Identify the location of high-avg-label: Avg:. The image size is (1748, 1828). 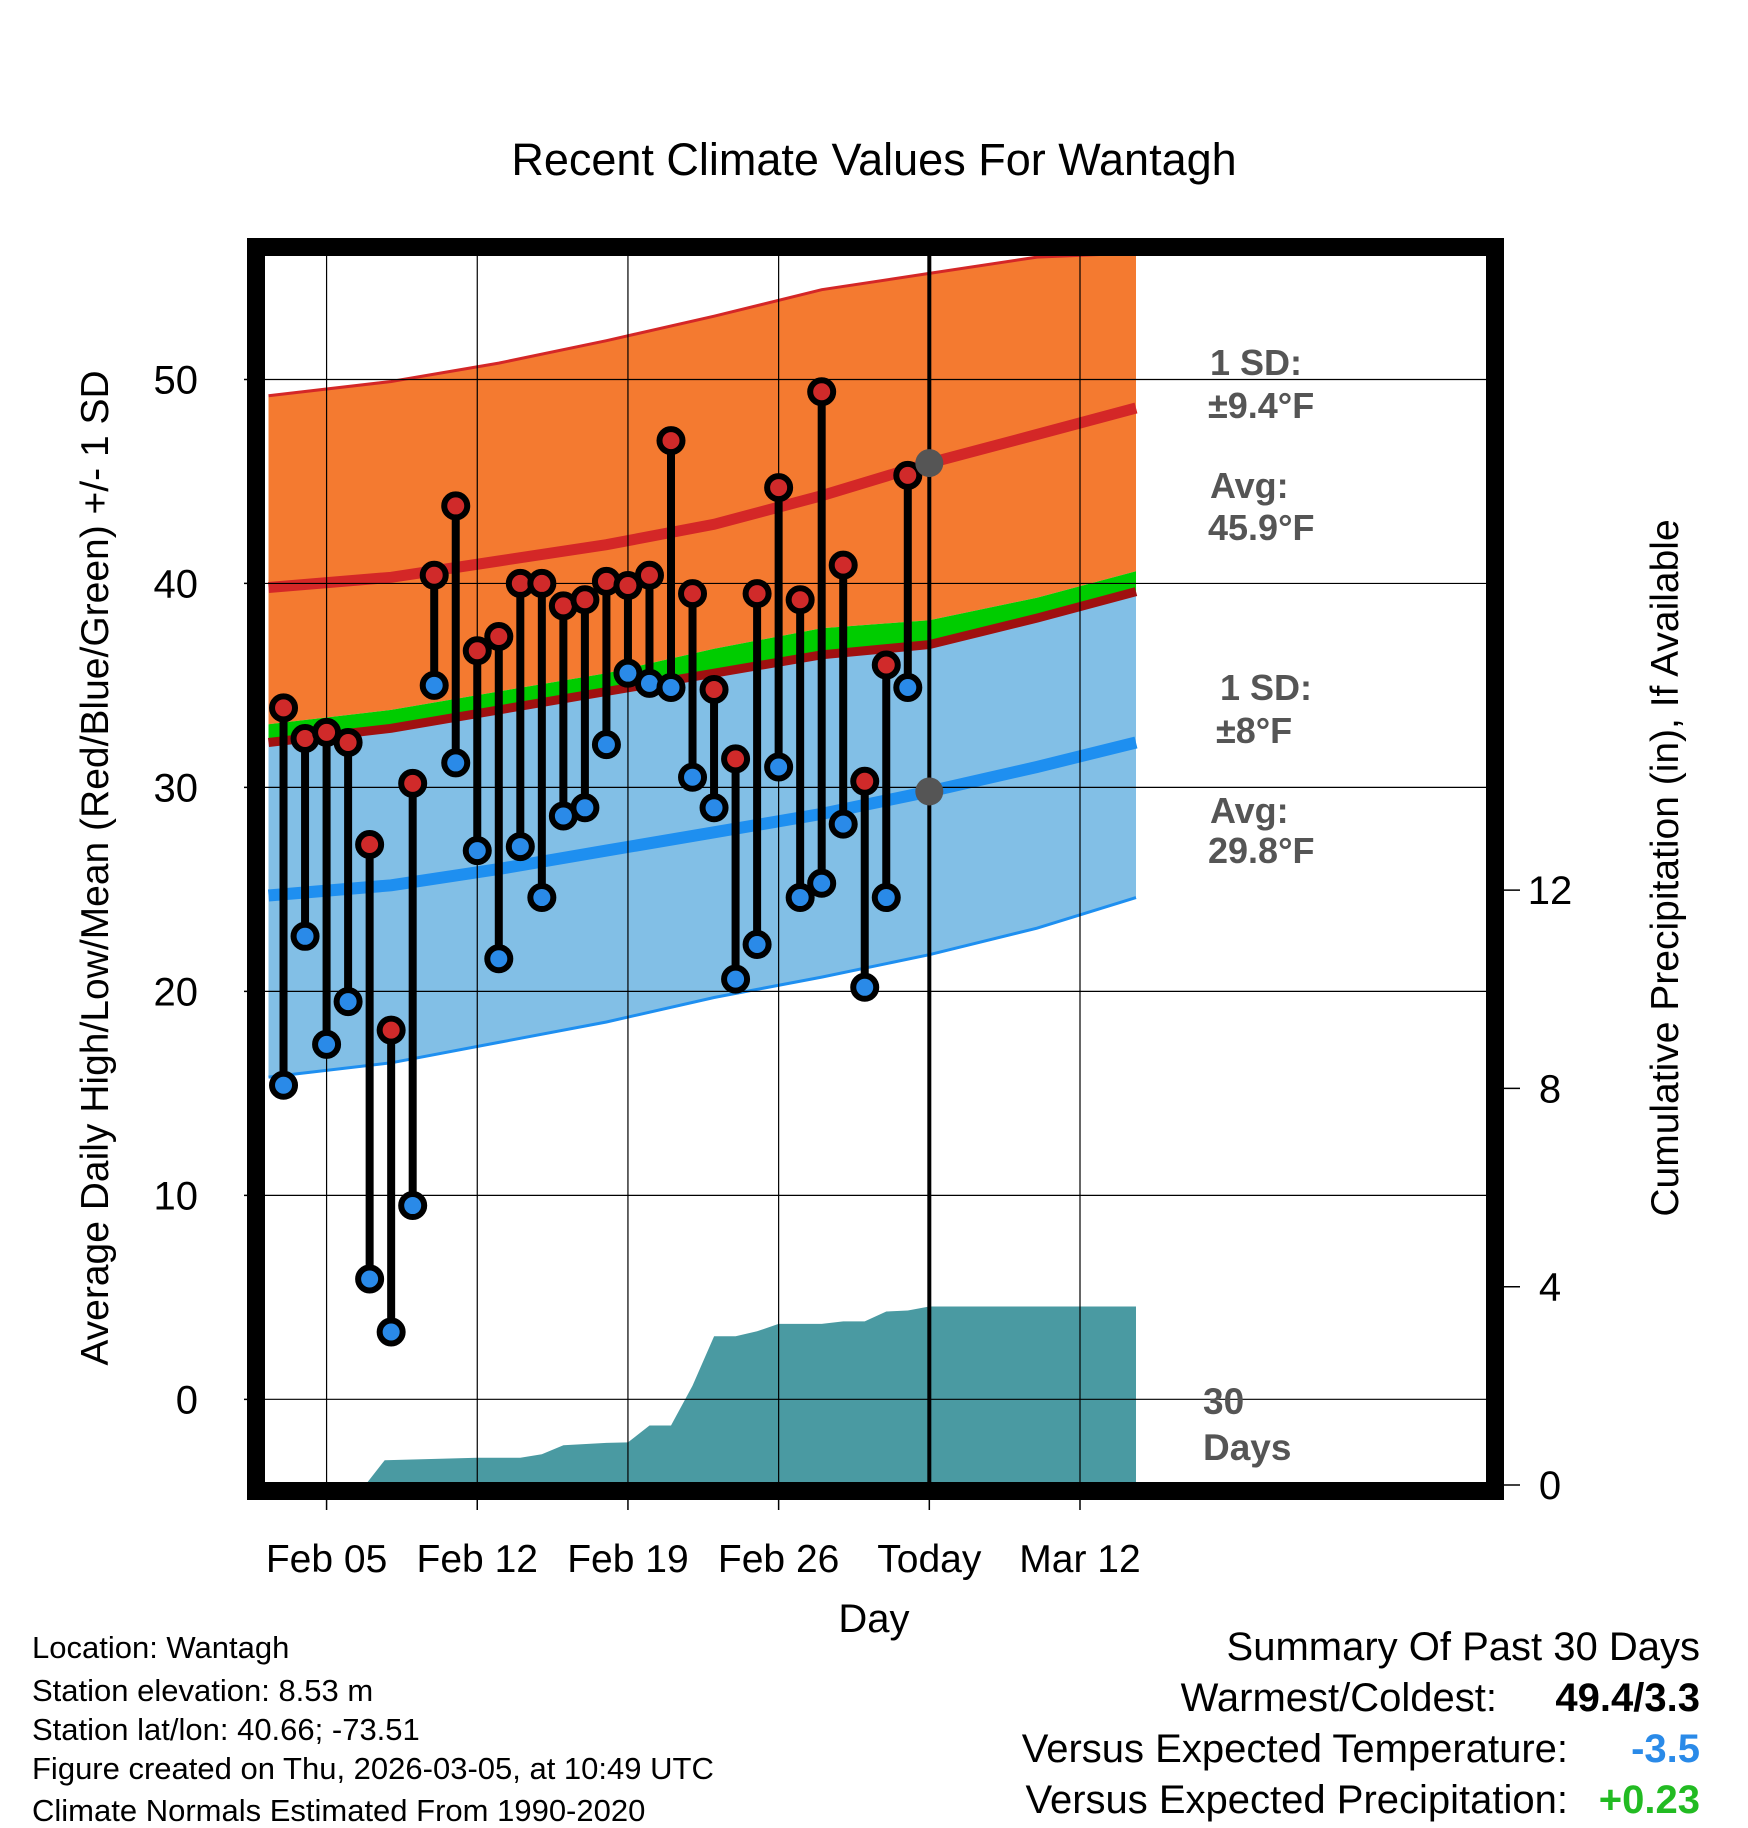
(1249, 485).